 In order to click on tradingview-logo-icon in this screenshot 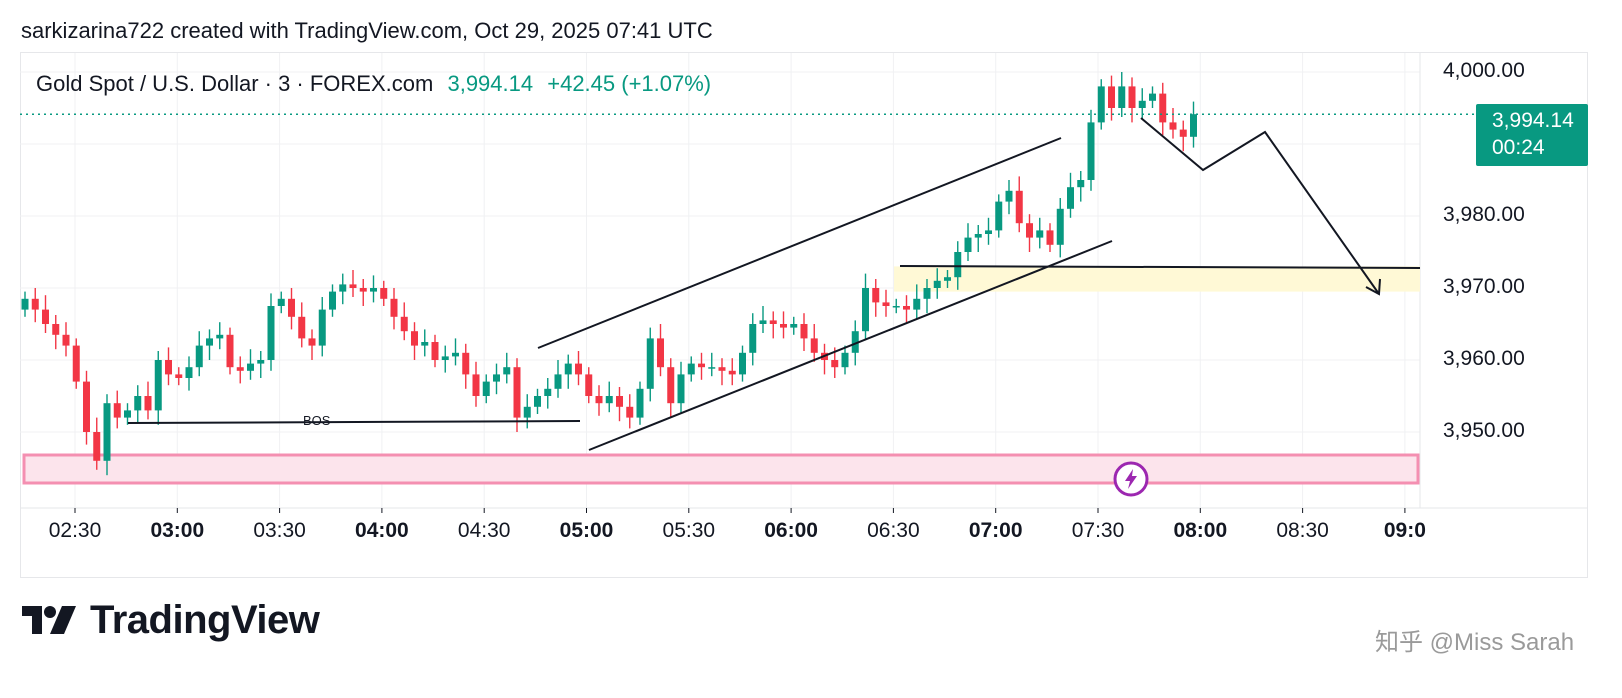, I will do `click(49, 620)`.